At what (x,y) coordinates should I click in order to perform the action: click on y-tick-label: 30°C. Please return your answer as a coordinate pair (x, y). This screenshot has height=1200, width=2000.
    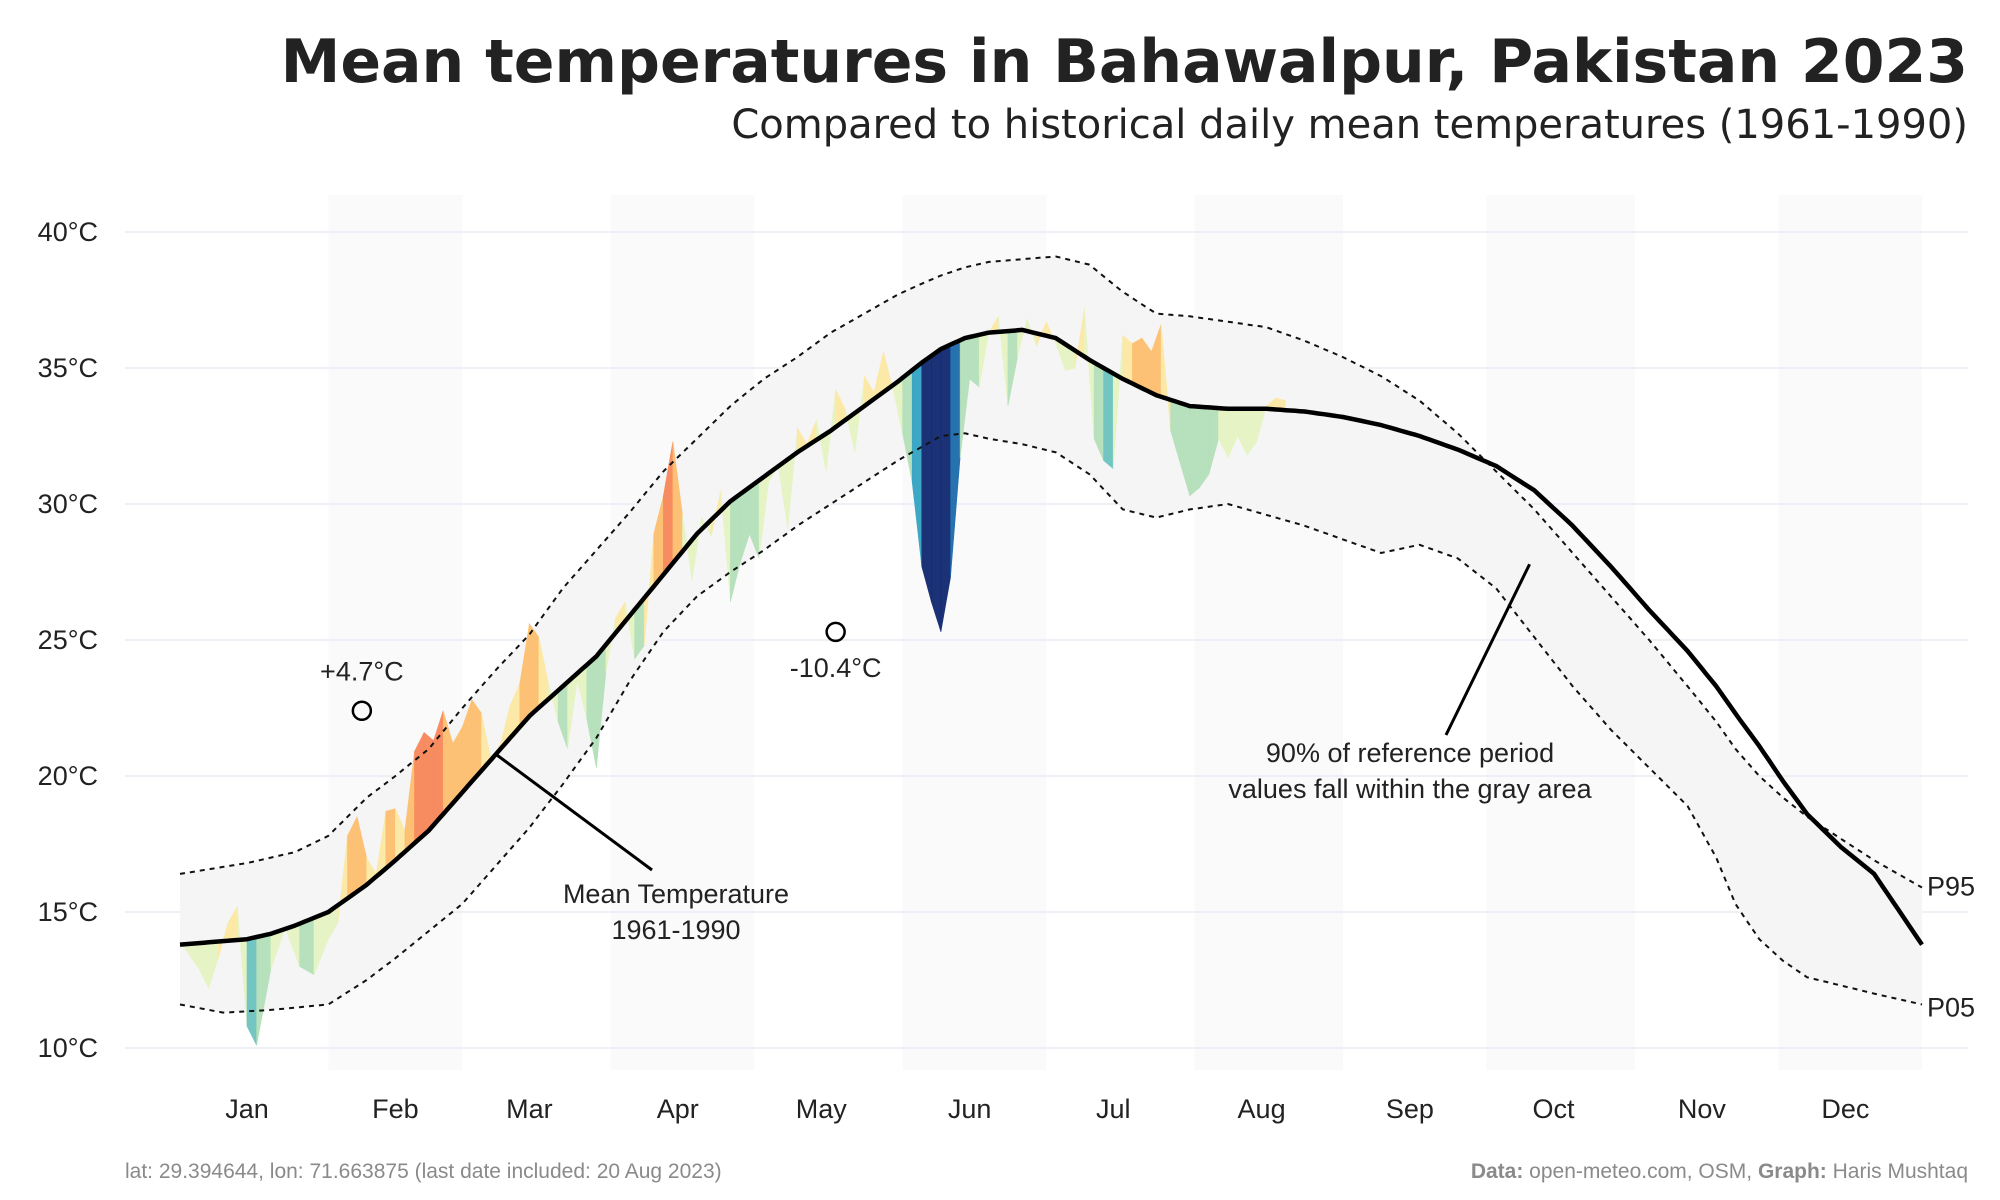
    Looking at the image, I should click on (68, 504).